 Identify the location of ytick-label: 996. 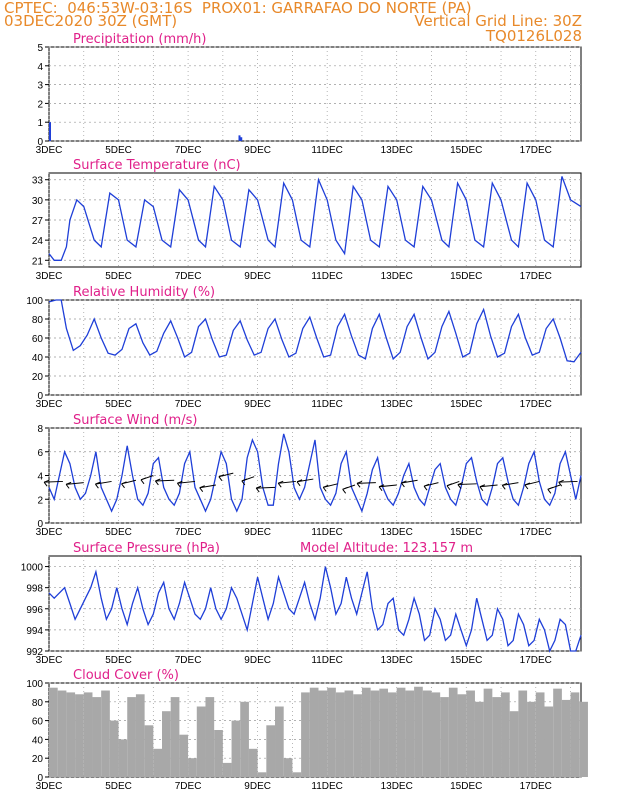
(34, 610).